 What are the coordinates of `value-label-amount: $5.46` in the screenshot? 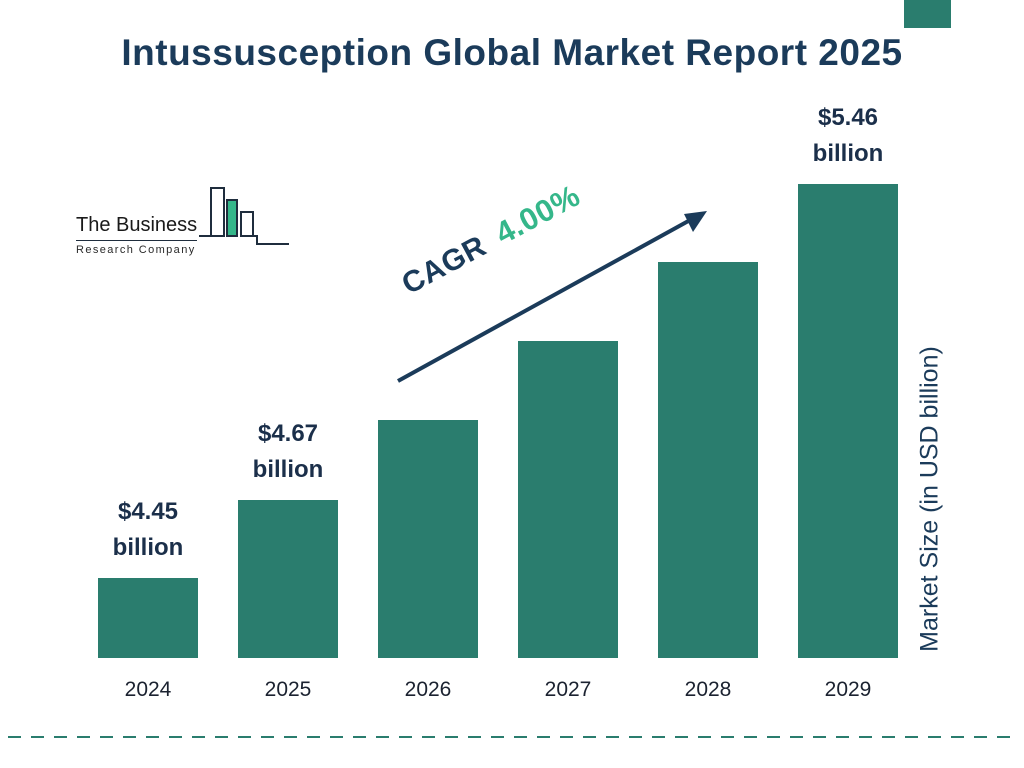 It's located at (848, 117).